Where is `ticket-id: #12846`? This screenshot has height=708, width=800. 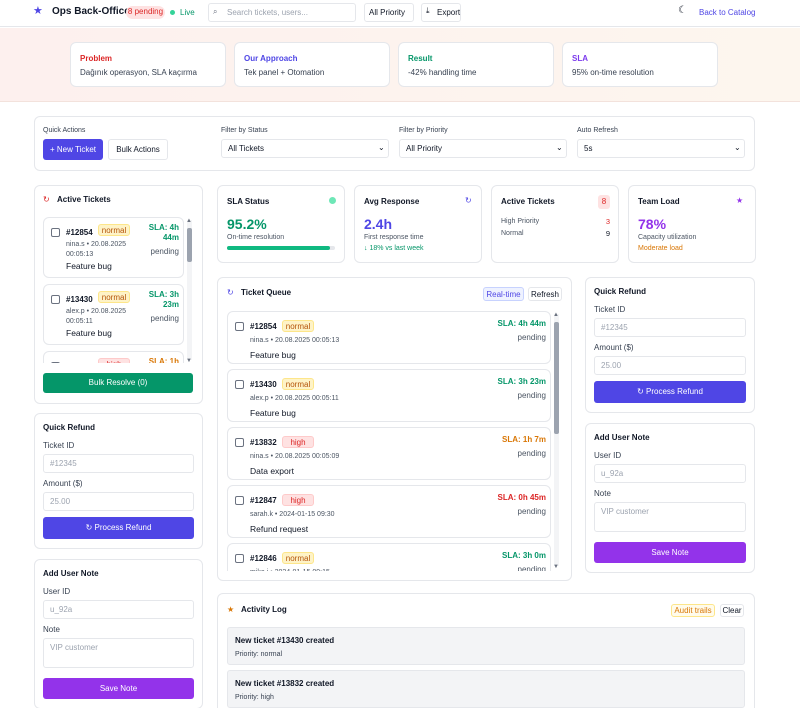 ticket-id: #12846 is located at coordinates (263, 558).